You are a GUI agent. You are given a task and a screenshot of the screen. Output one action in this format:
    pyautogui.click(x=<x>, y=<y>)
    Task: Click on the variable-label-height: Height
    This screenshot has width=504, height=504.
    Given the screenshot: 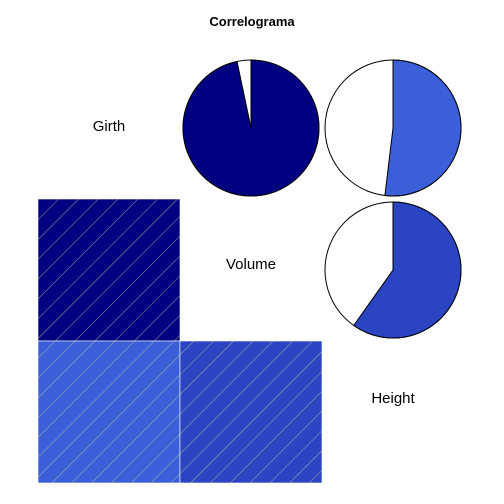 What is the action you would take?
    pyautogui.click(x=393, y=398)
    